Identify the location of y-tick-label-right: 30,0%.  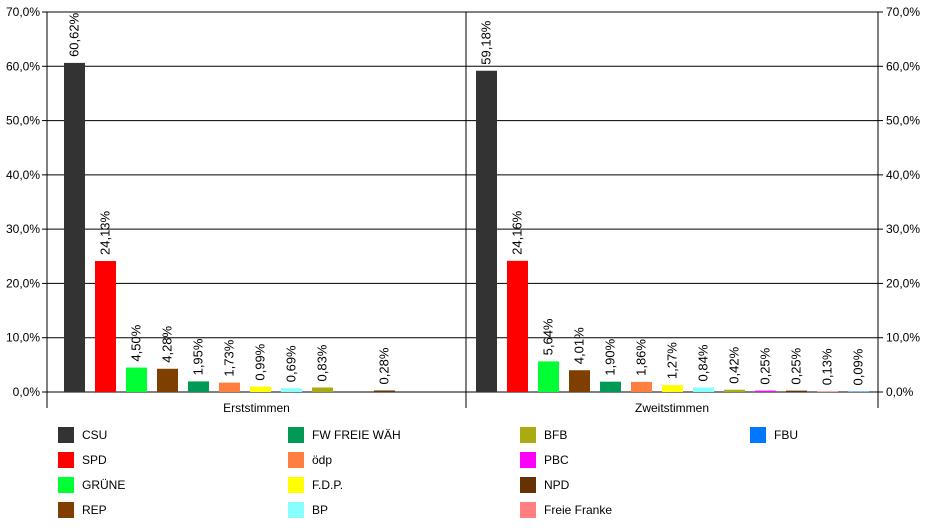
(903, 229).